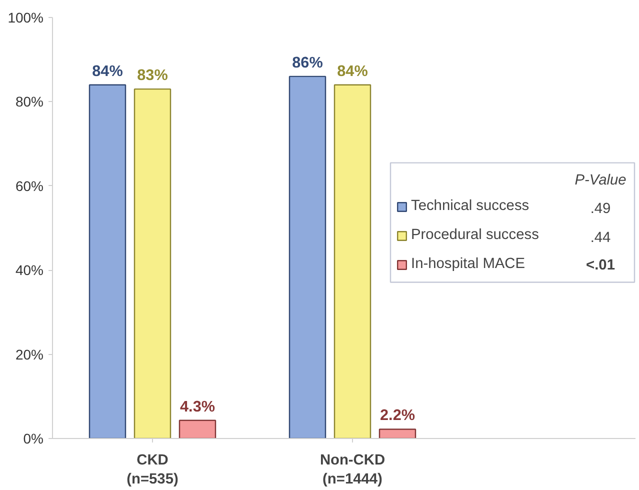  Describe the element at coordinates (600, 180) in the screenshot. I see `legend-title: P-Value` at that location.